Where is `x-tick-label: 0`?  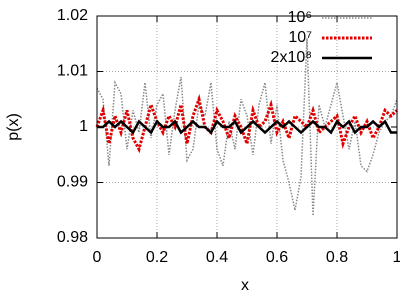 x-tick-label: 0 is located at coordinates (97, 257).